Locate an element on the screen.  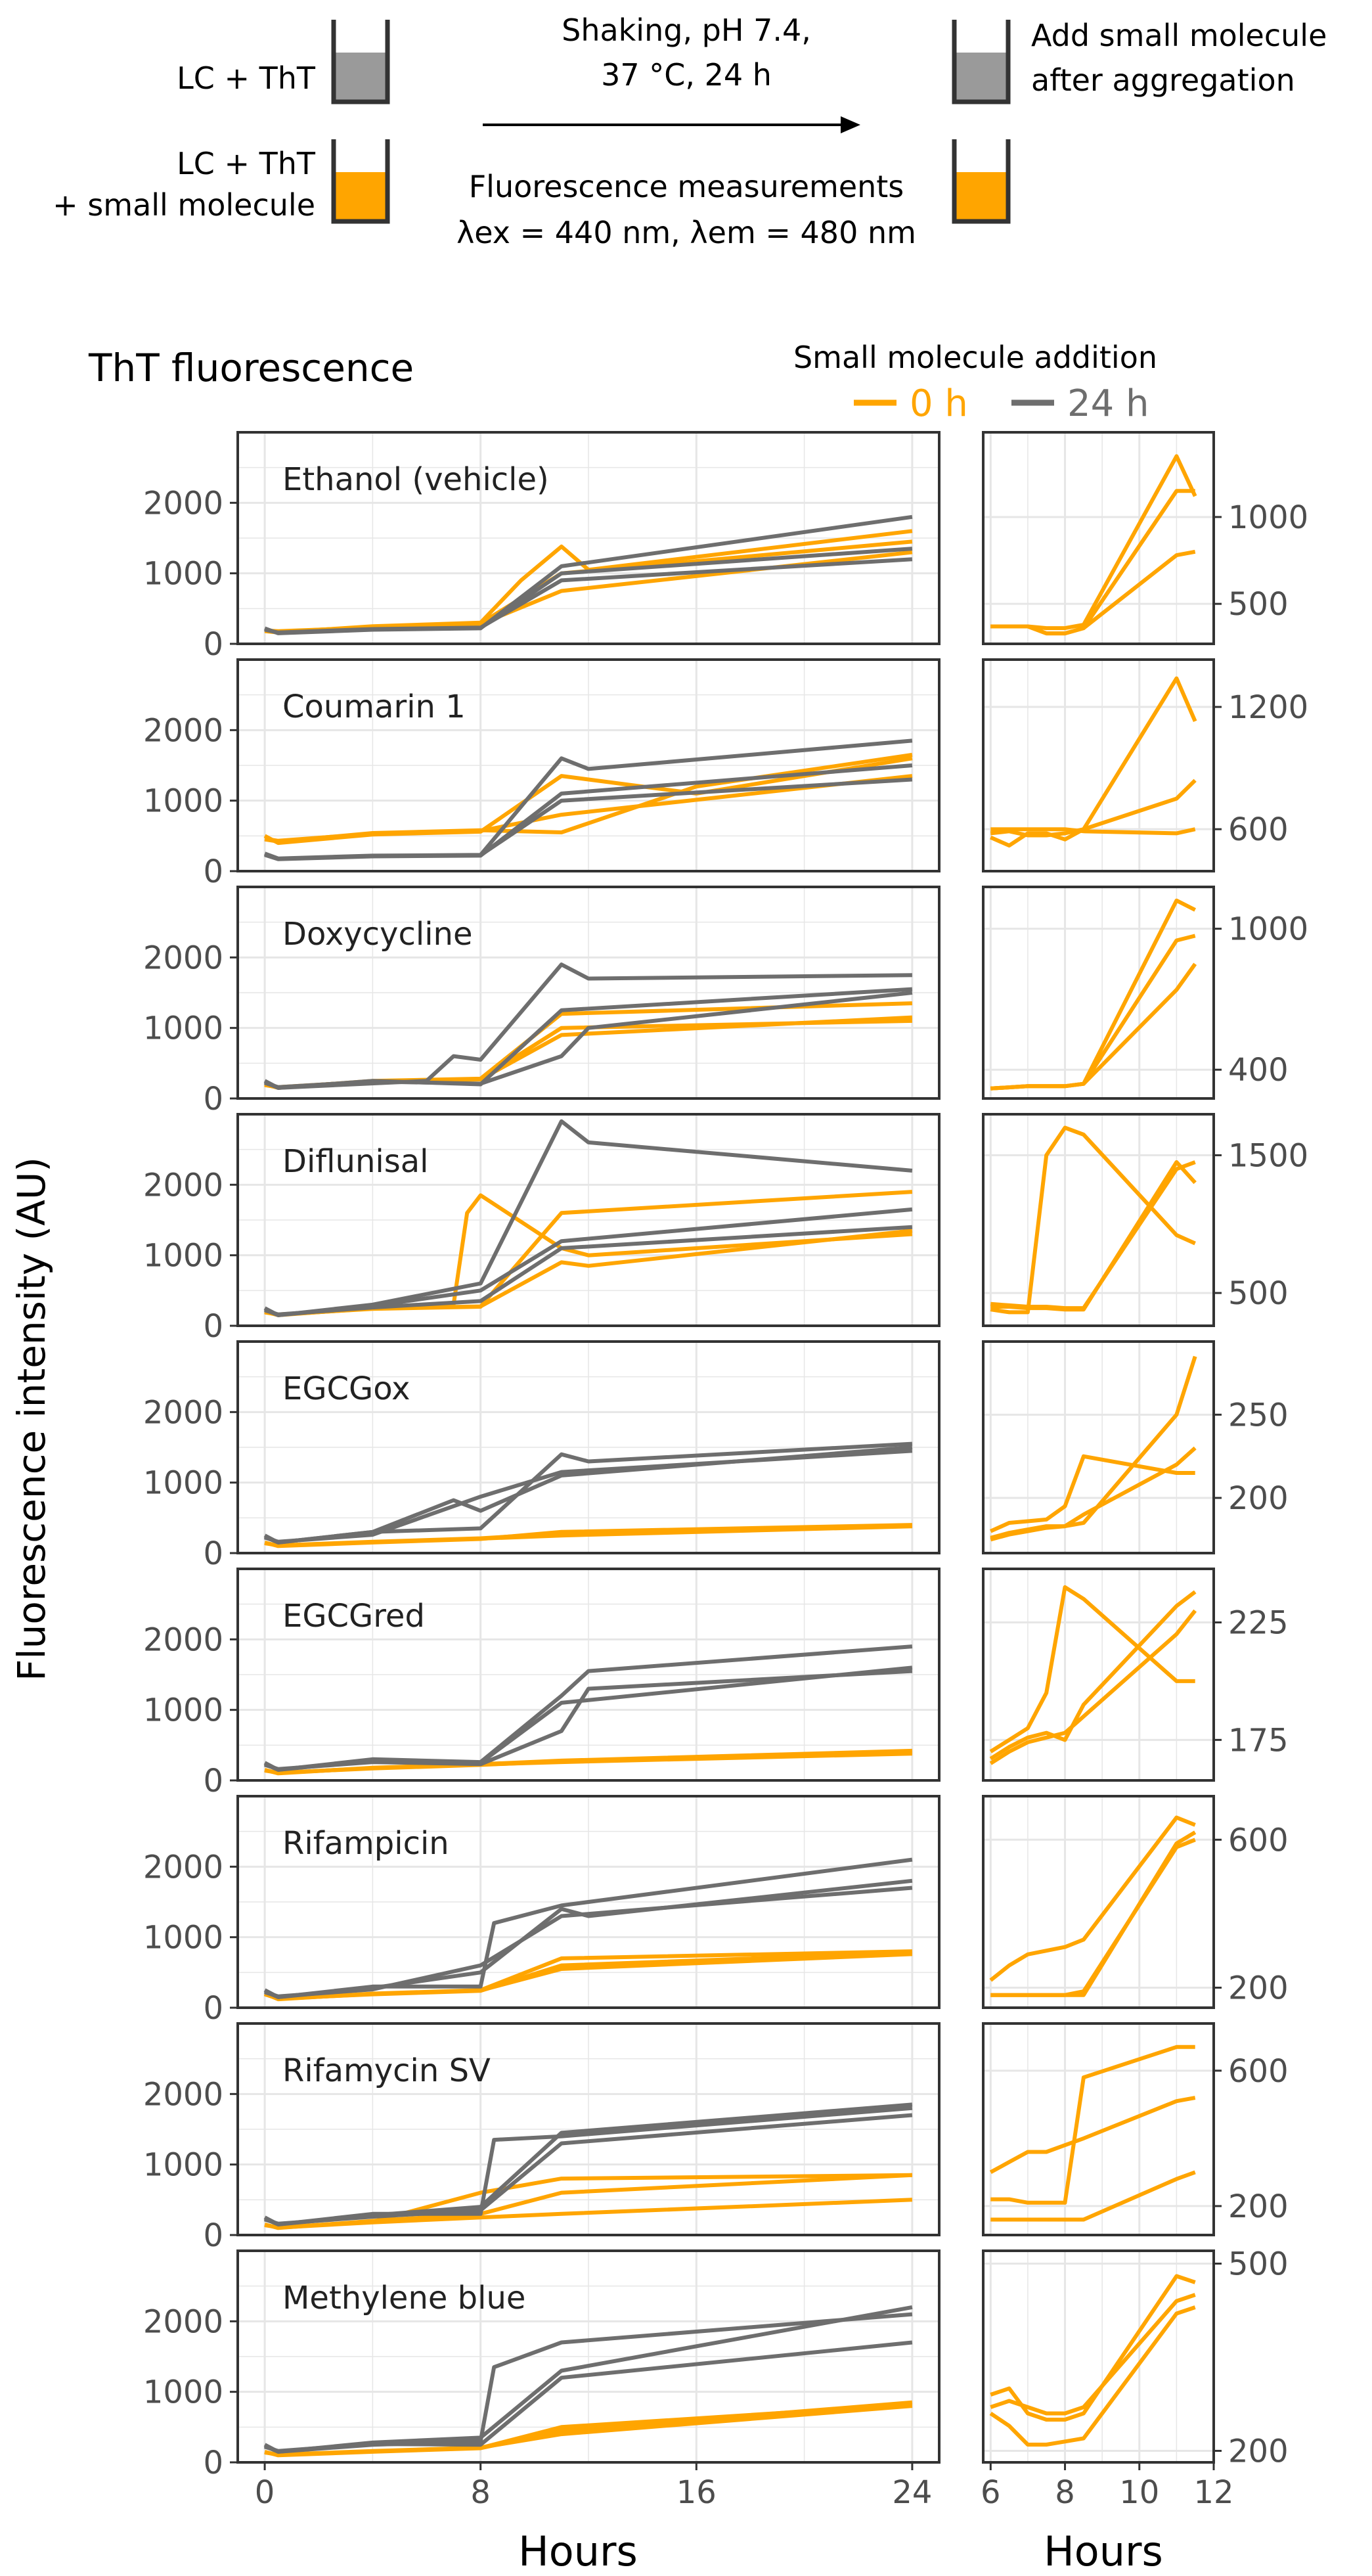
main-x-tick-label: 24 is located at coordinates (912, 2492).